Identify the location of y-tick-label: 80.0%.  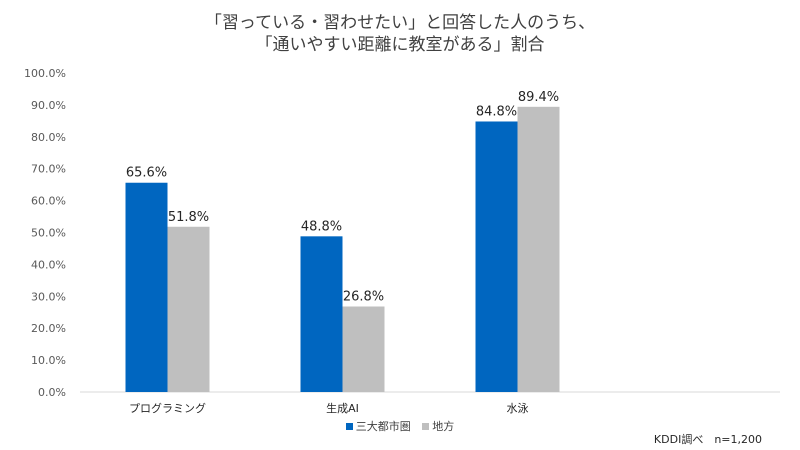
(48, 137).